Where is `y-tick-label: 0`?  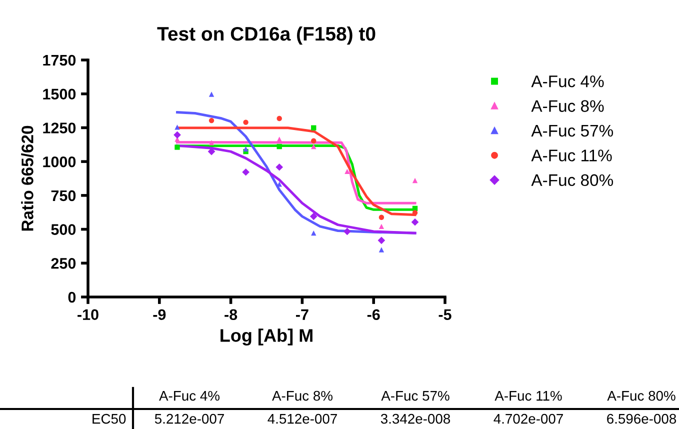 y-tick-label: 0 is located at coordinates (72, 297).